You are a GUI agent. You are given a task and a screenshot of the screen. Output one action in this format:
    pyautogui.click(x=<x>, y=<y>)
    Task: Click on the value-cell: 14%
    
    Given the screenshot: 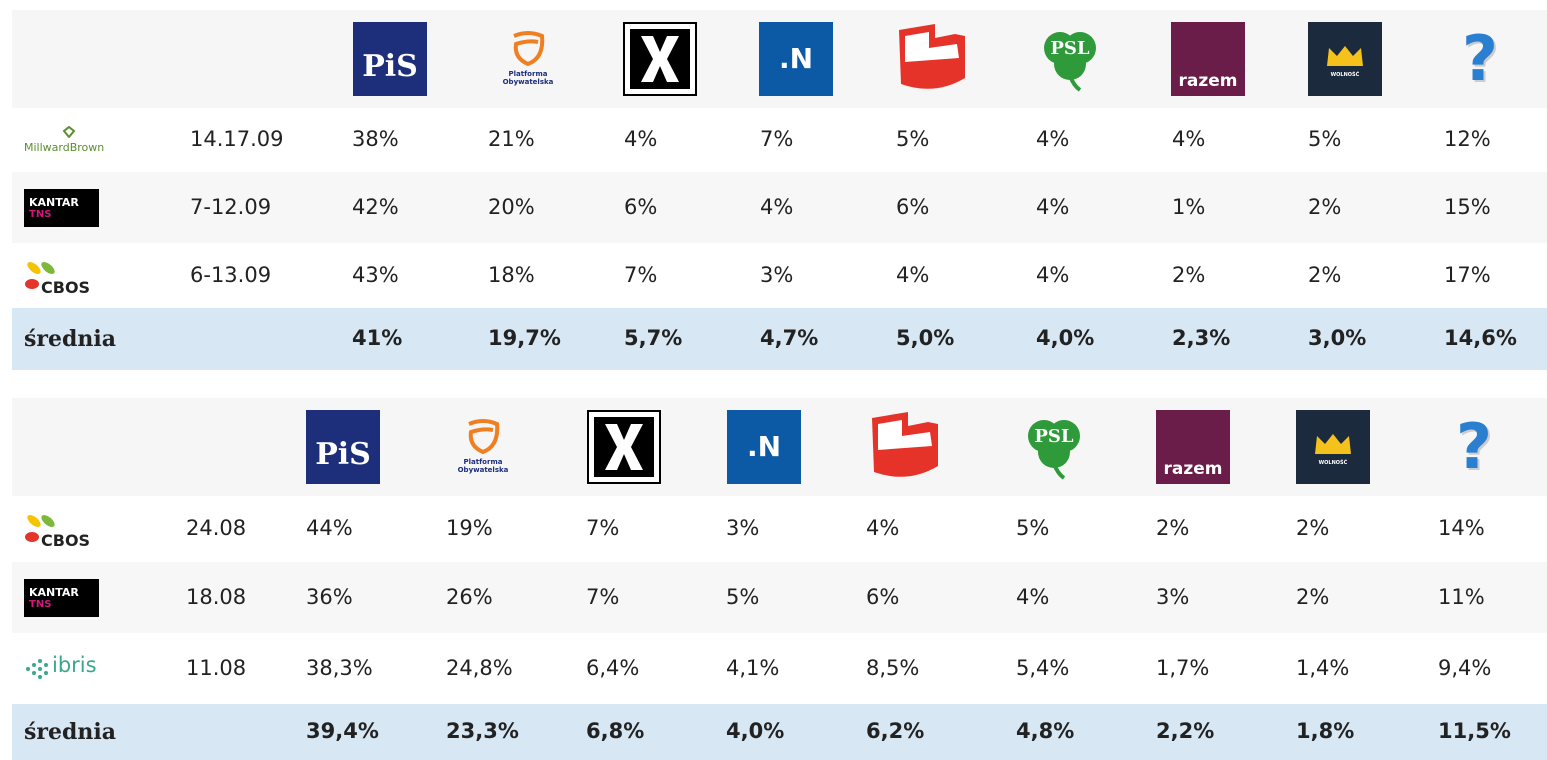 What is the action you would take?
    pyautogui.click(x=1461, y=528)
    